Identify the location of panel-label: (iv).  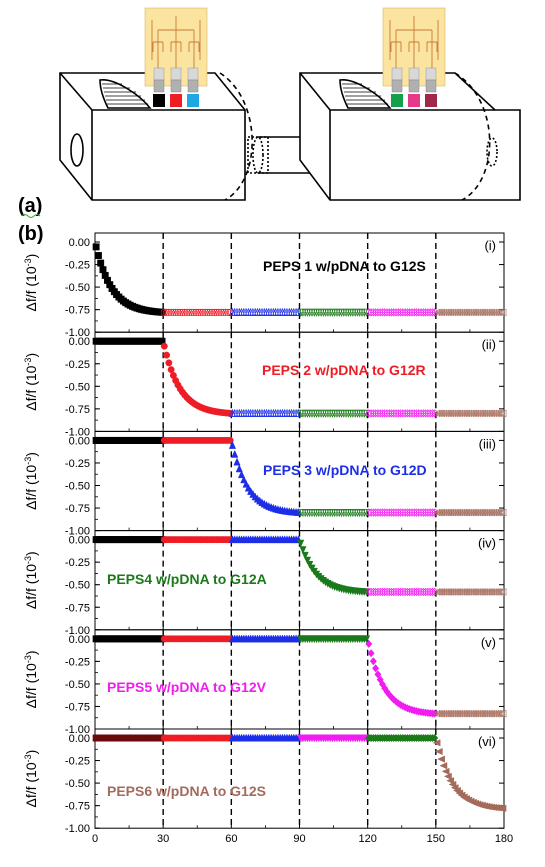
(487, 543).